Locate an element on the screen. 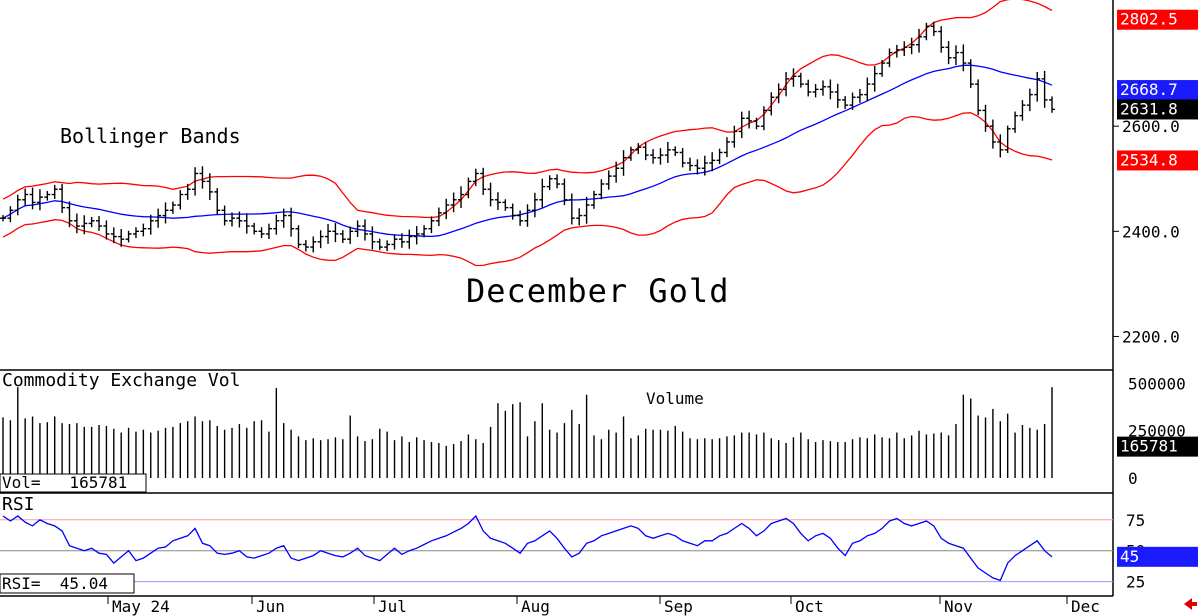  price-tick-label: 2400.0 is located at coordinates (1151, 231).